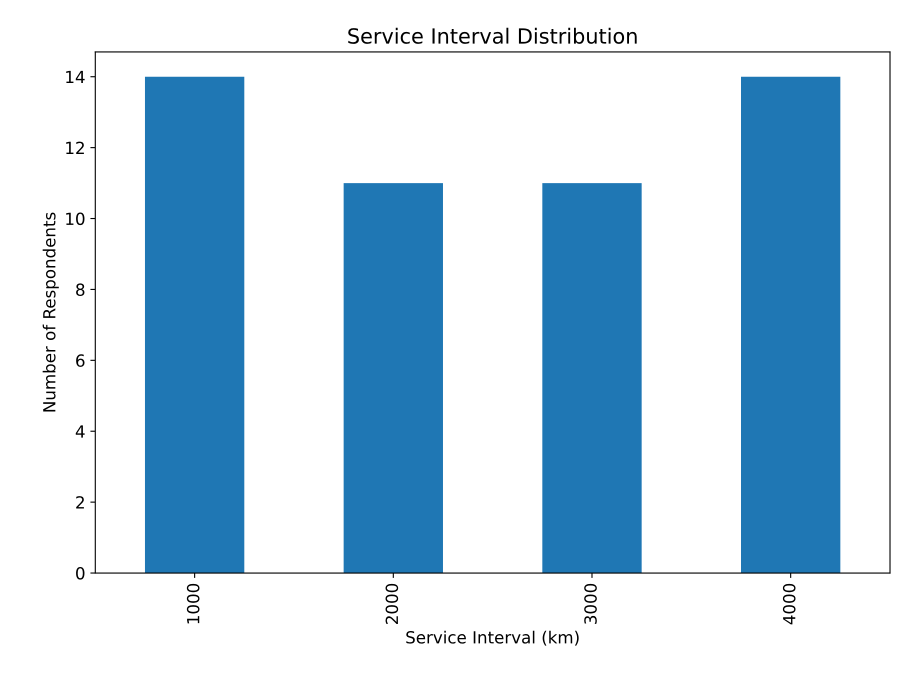 The height and width of the screenshot is (683, 899). I want to click on y-tick-label: 6, so click(80, 360).